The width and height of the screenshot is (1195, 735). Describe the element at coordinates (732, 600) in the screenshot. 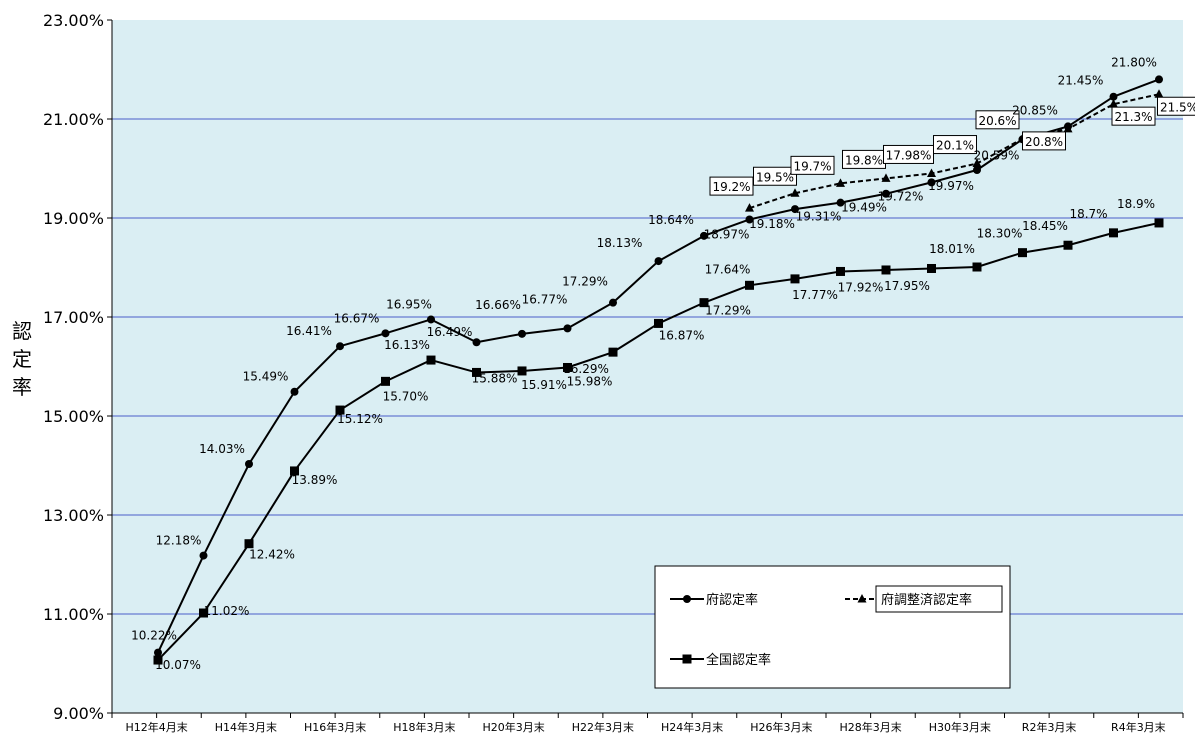

I see `legend-label-pref-rate: 府認定率` at that location.